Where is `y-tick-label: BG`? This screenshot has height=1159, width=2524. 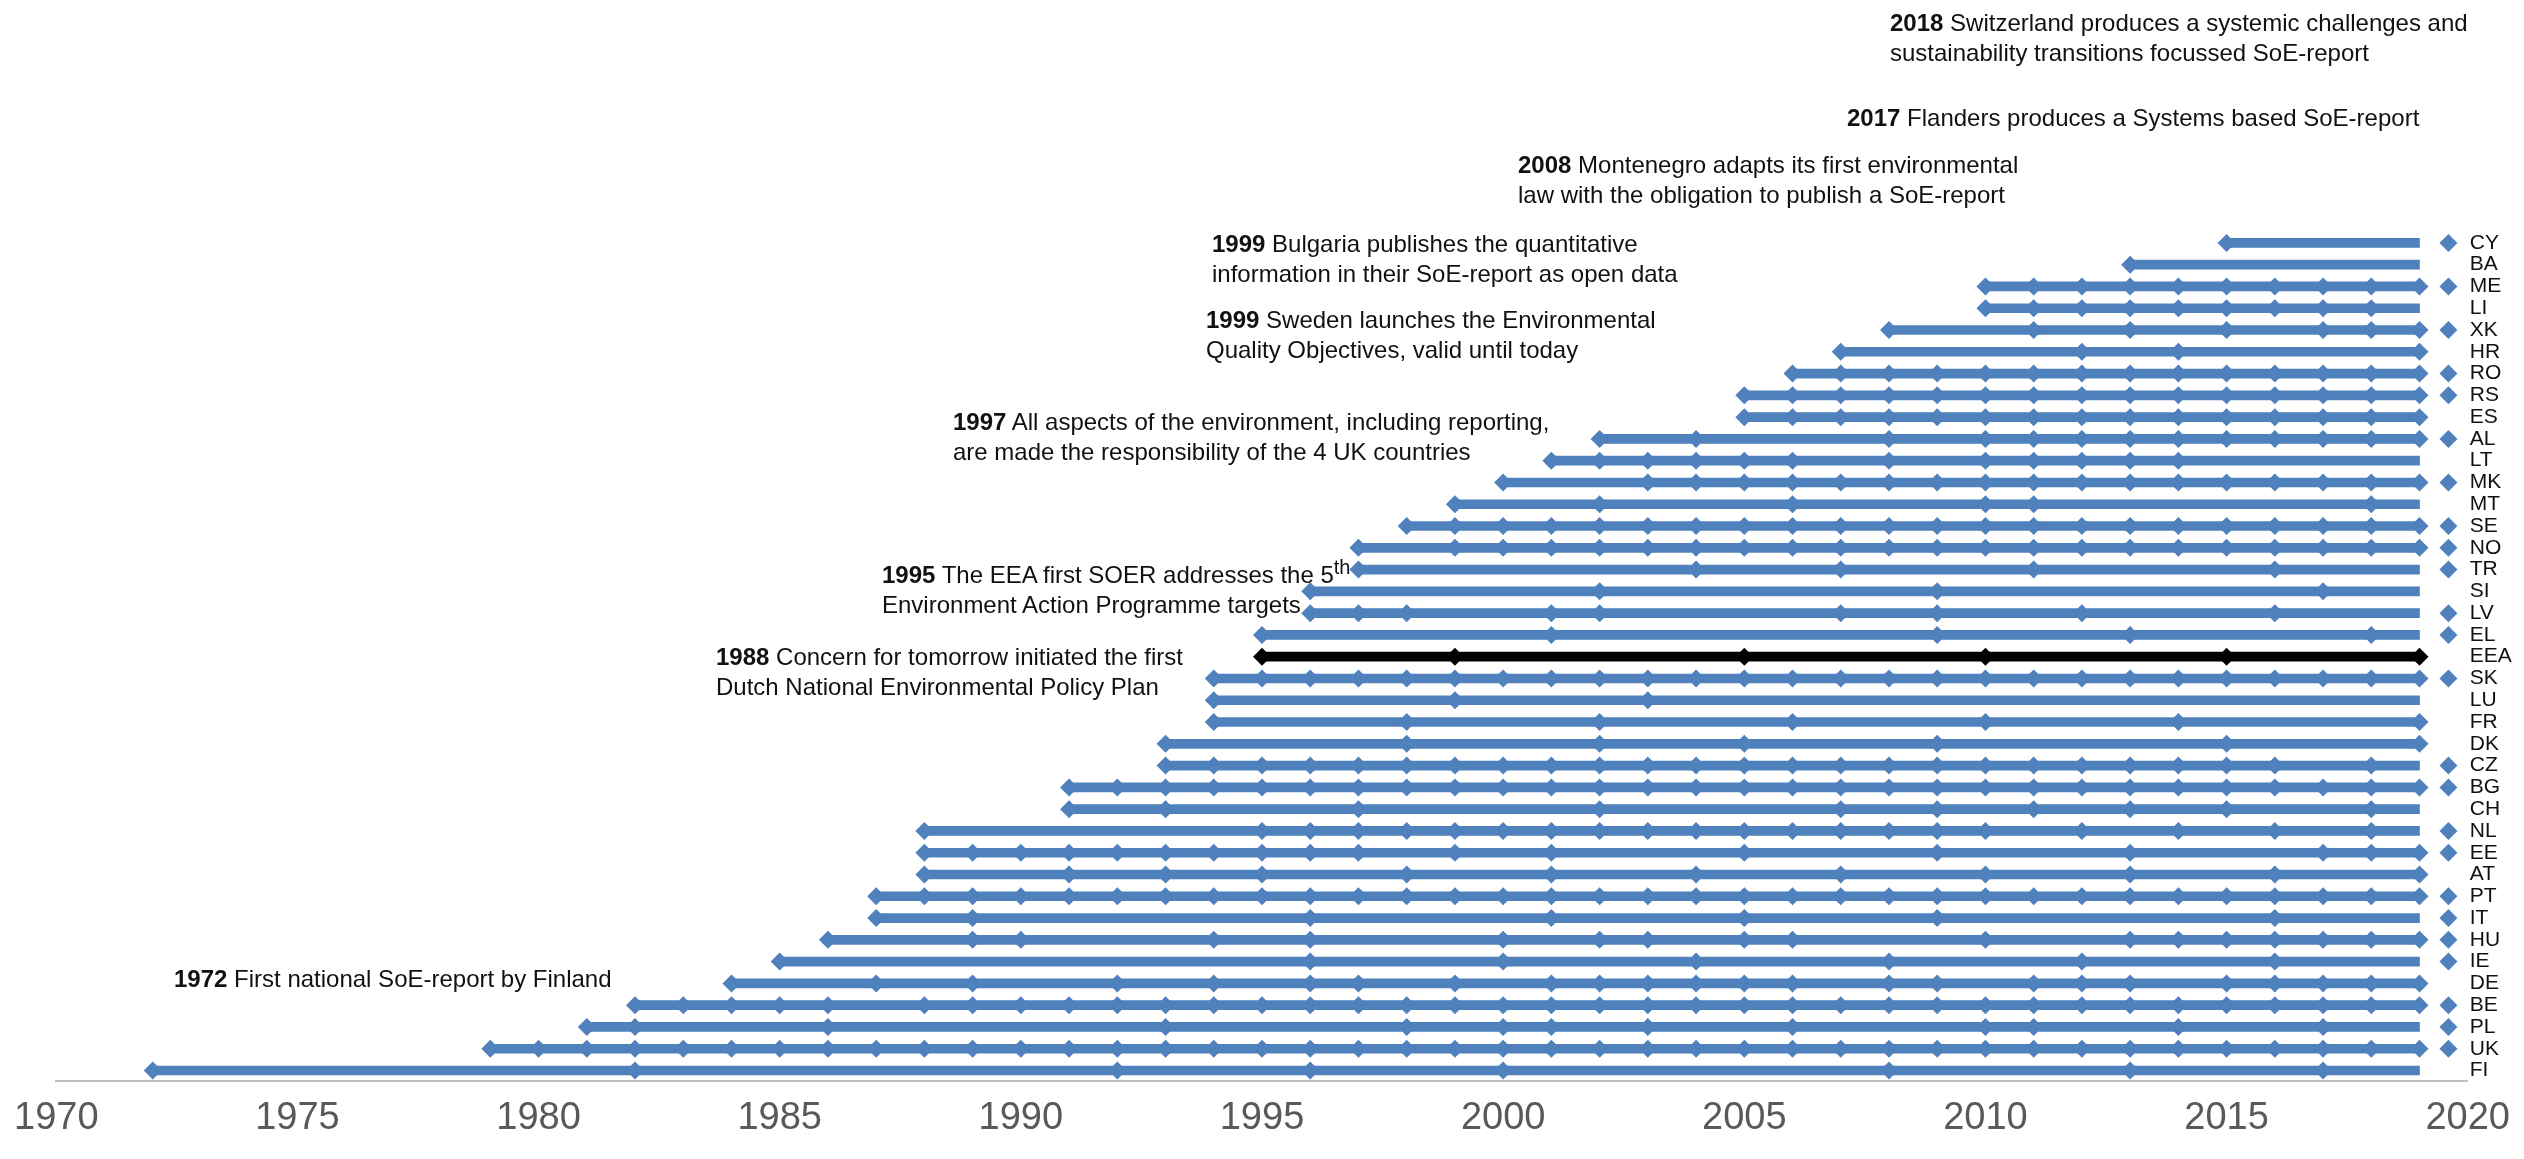
y-tick-label: BG is located at coordinates (2485, 786).